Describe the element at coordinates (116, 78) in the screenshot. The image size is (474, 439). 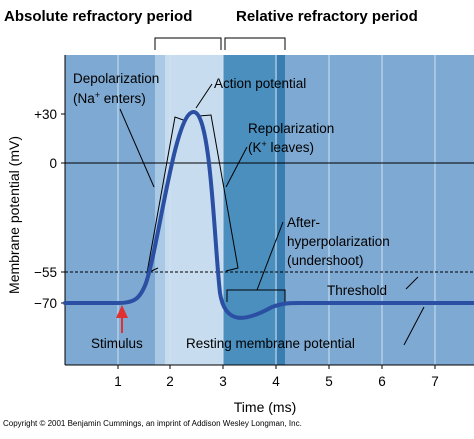
I see `depolarization-label: Depolarization` at that location.